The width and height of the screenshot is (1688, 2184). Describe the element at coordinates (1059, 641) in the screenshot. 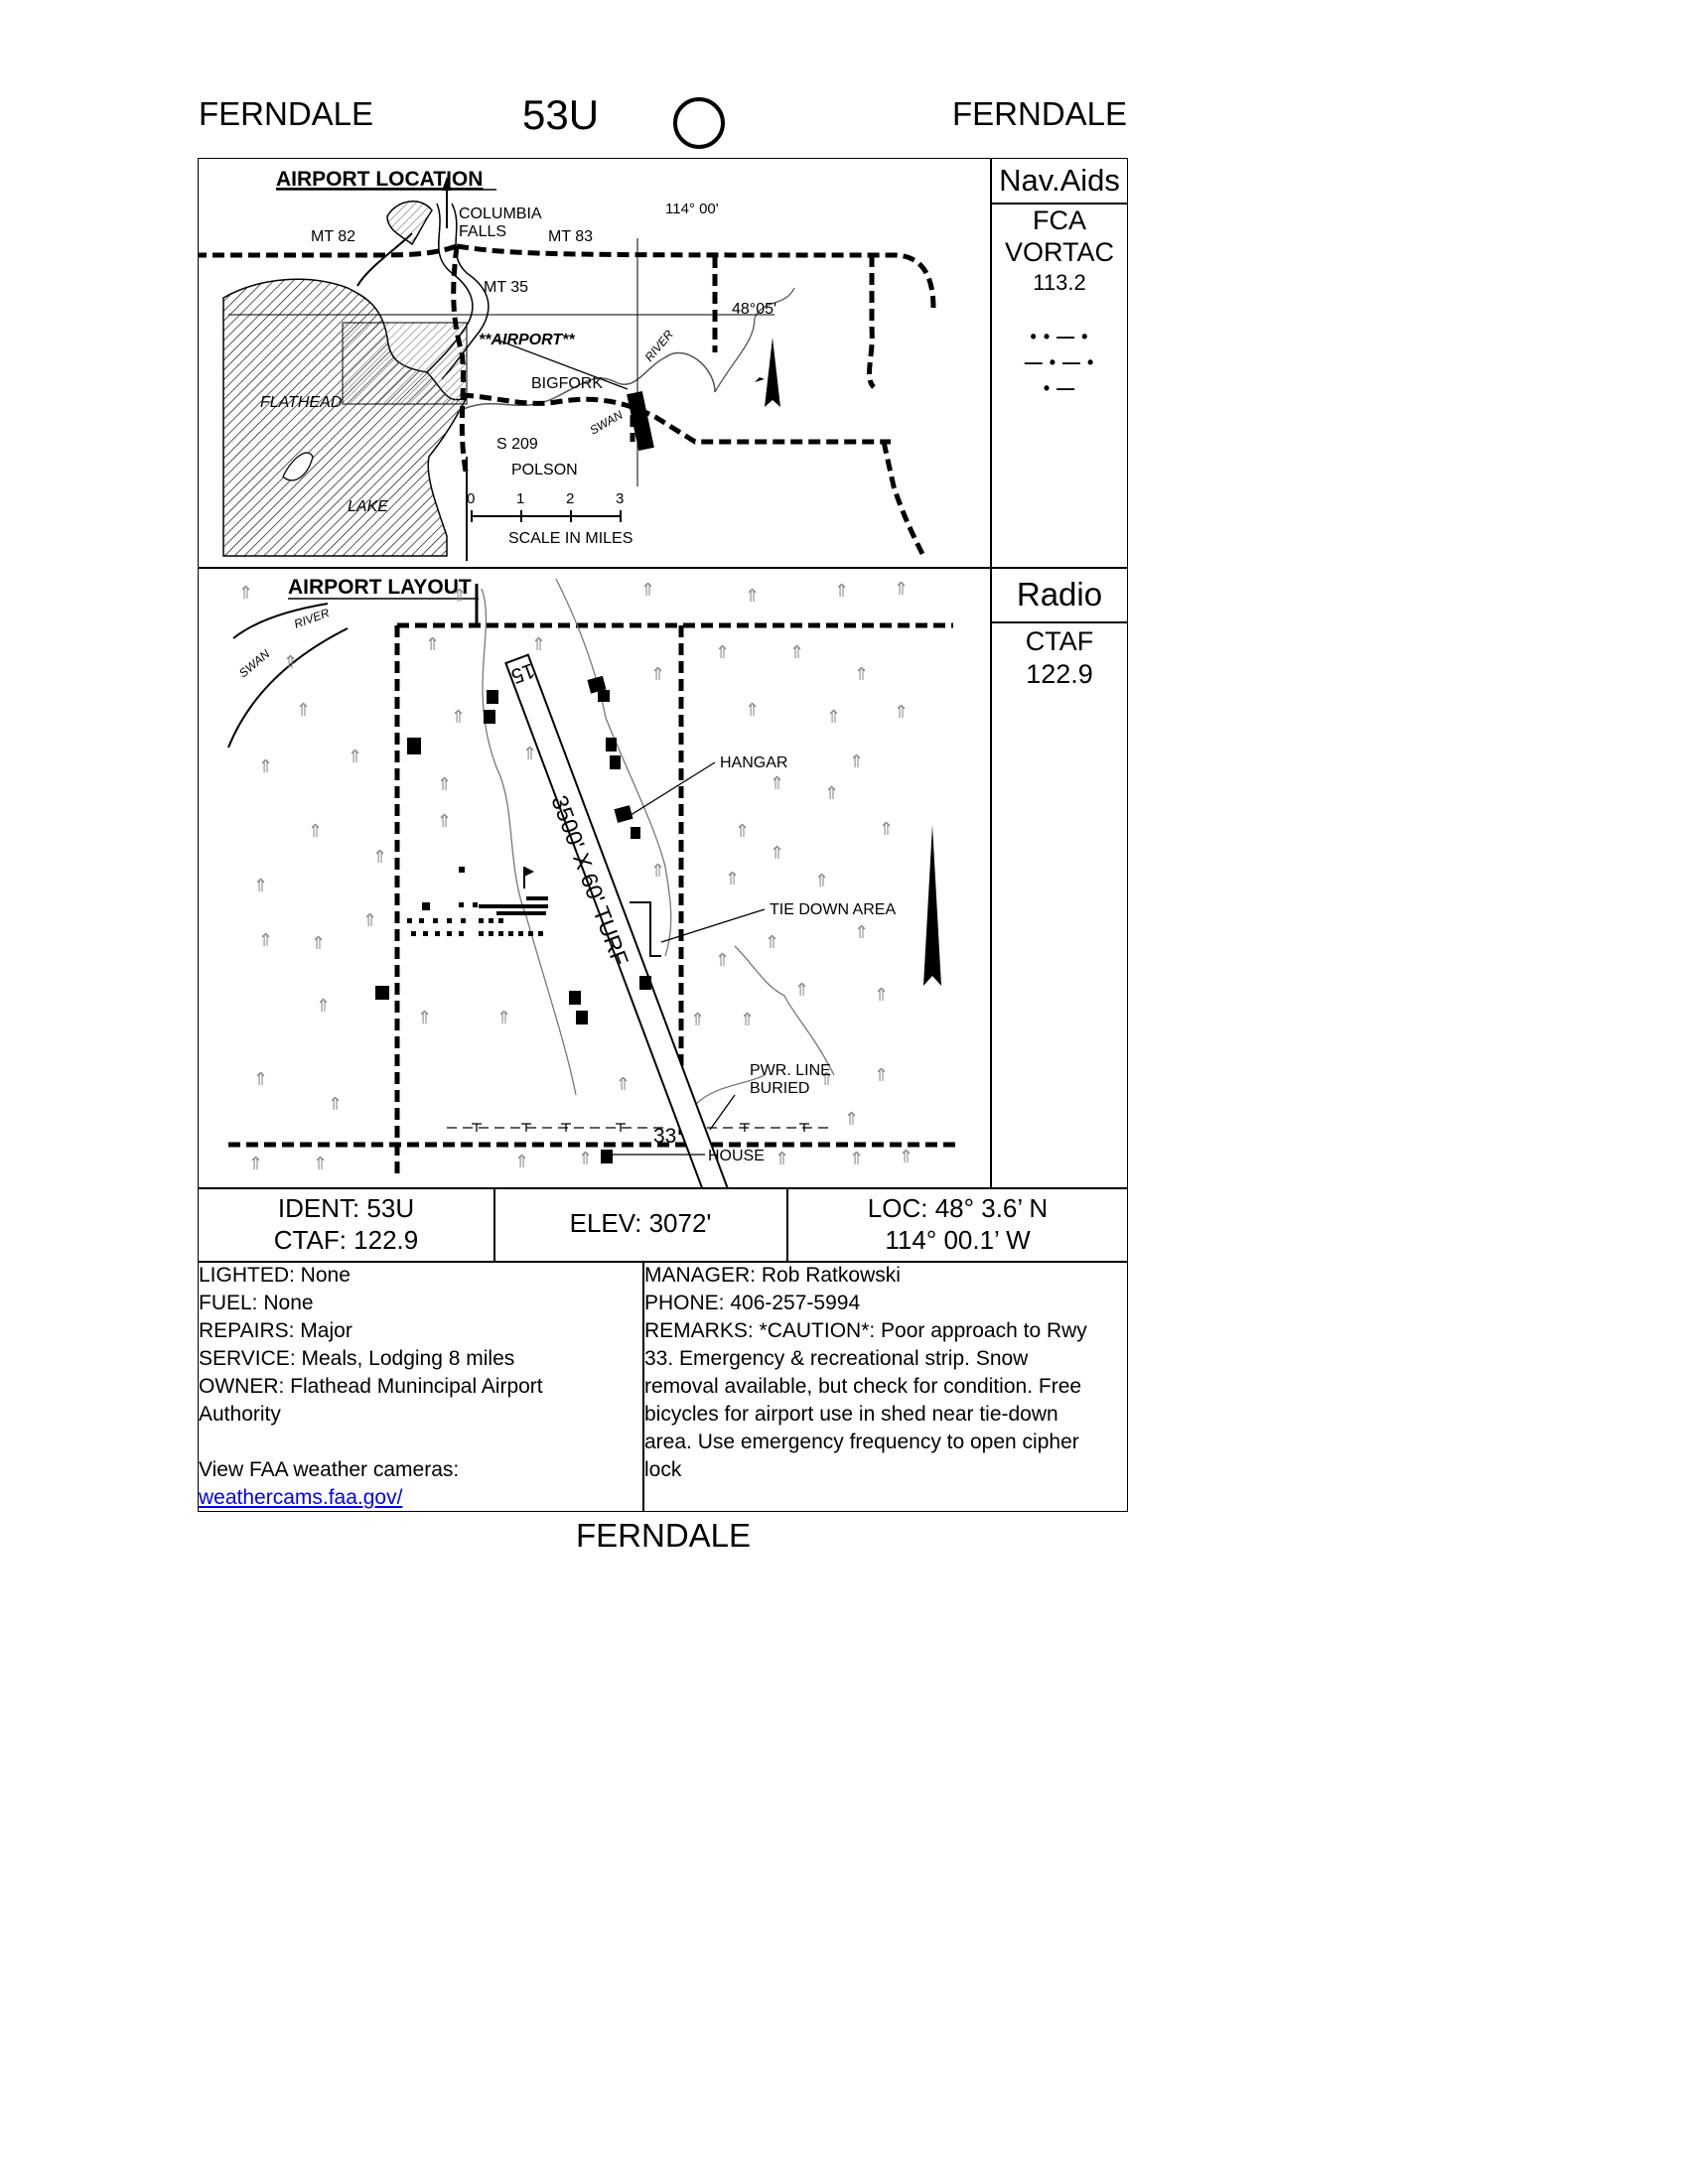

I see `radio-type: CTAF` at that location.